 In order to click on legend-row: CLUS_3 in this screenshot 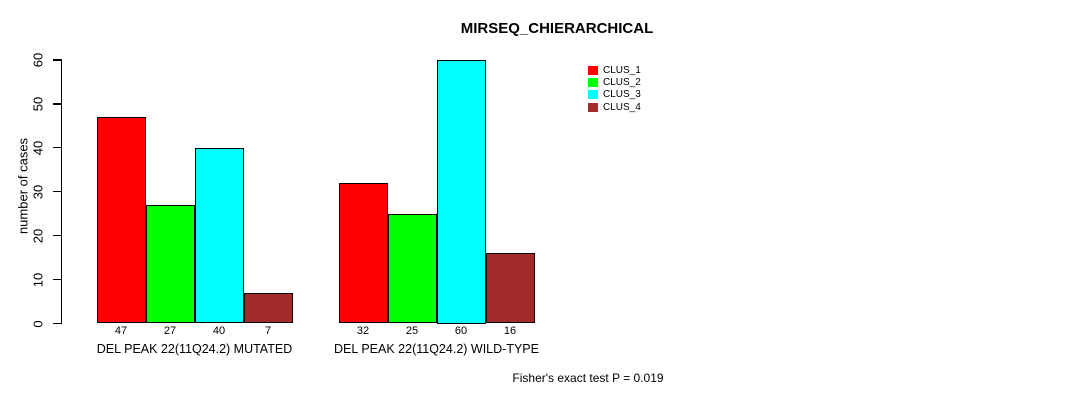, I will do `click(614, 95)`.